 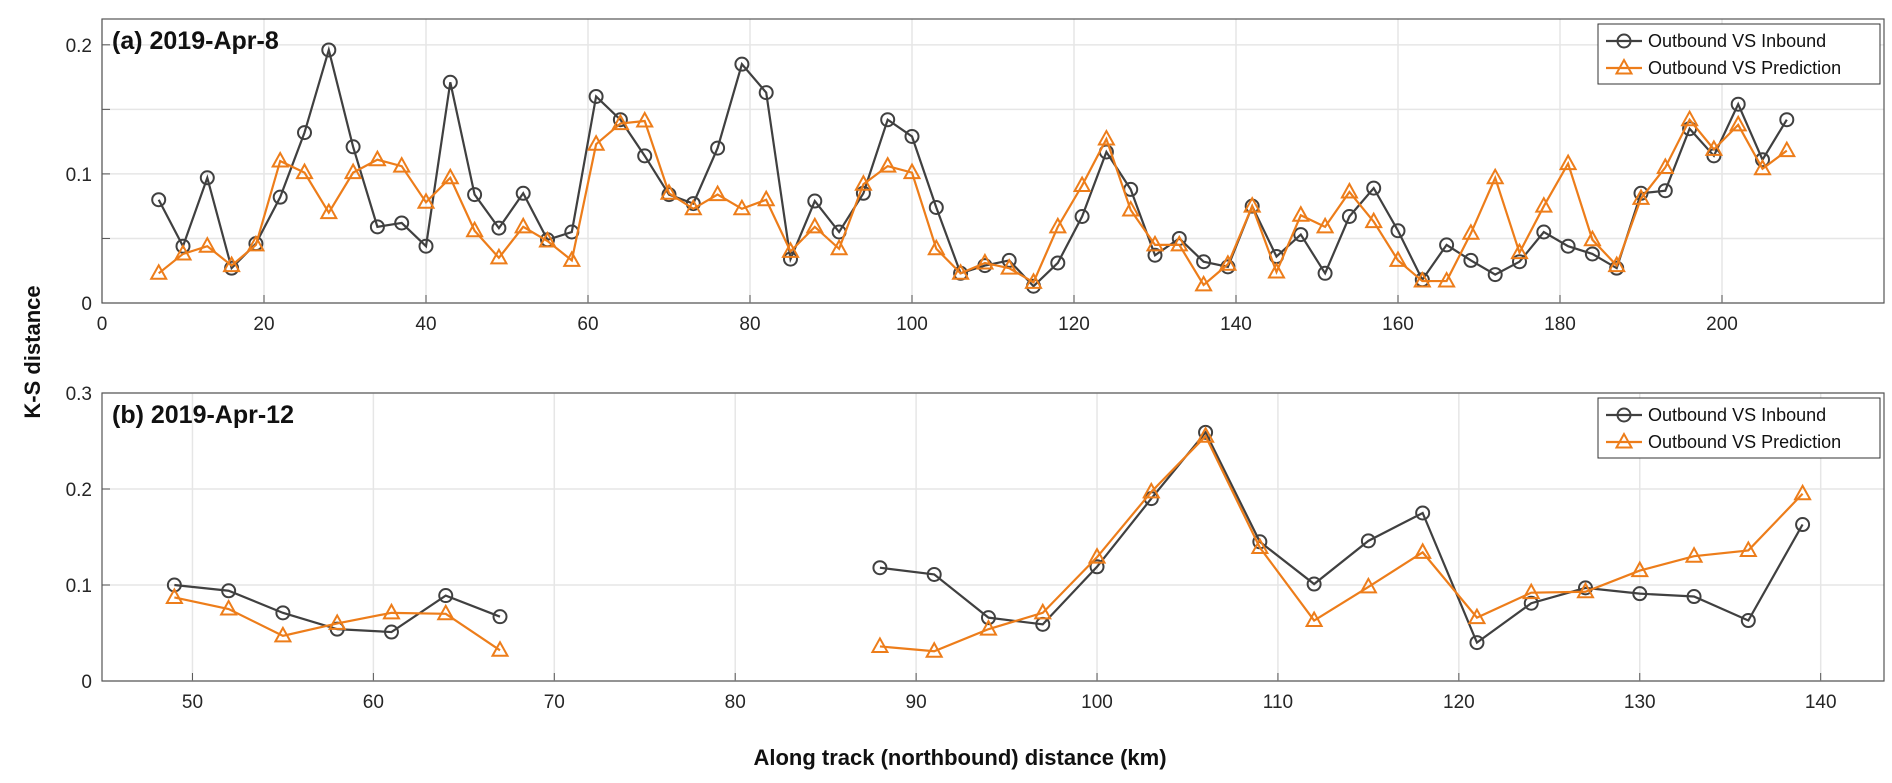 I want to click on subplot-title: (b) 2019-Apr-12, so click(x=203, y=415).